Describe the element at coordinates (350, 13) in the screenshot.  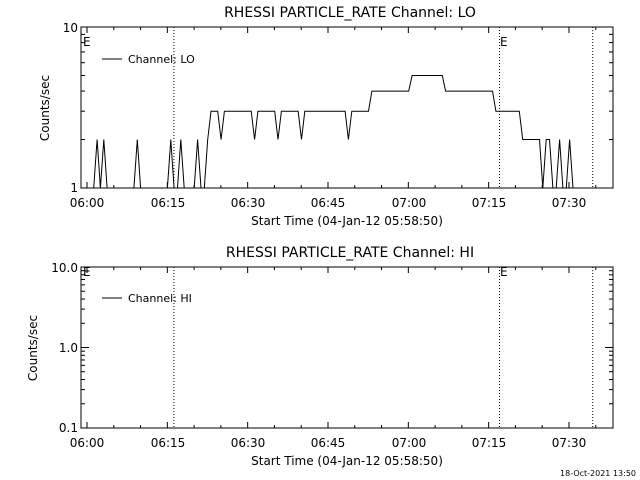
I see `chart-title-lo: RHESSI PARTICLE_RATE Channel: LO` at that location.